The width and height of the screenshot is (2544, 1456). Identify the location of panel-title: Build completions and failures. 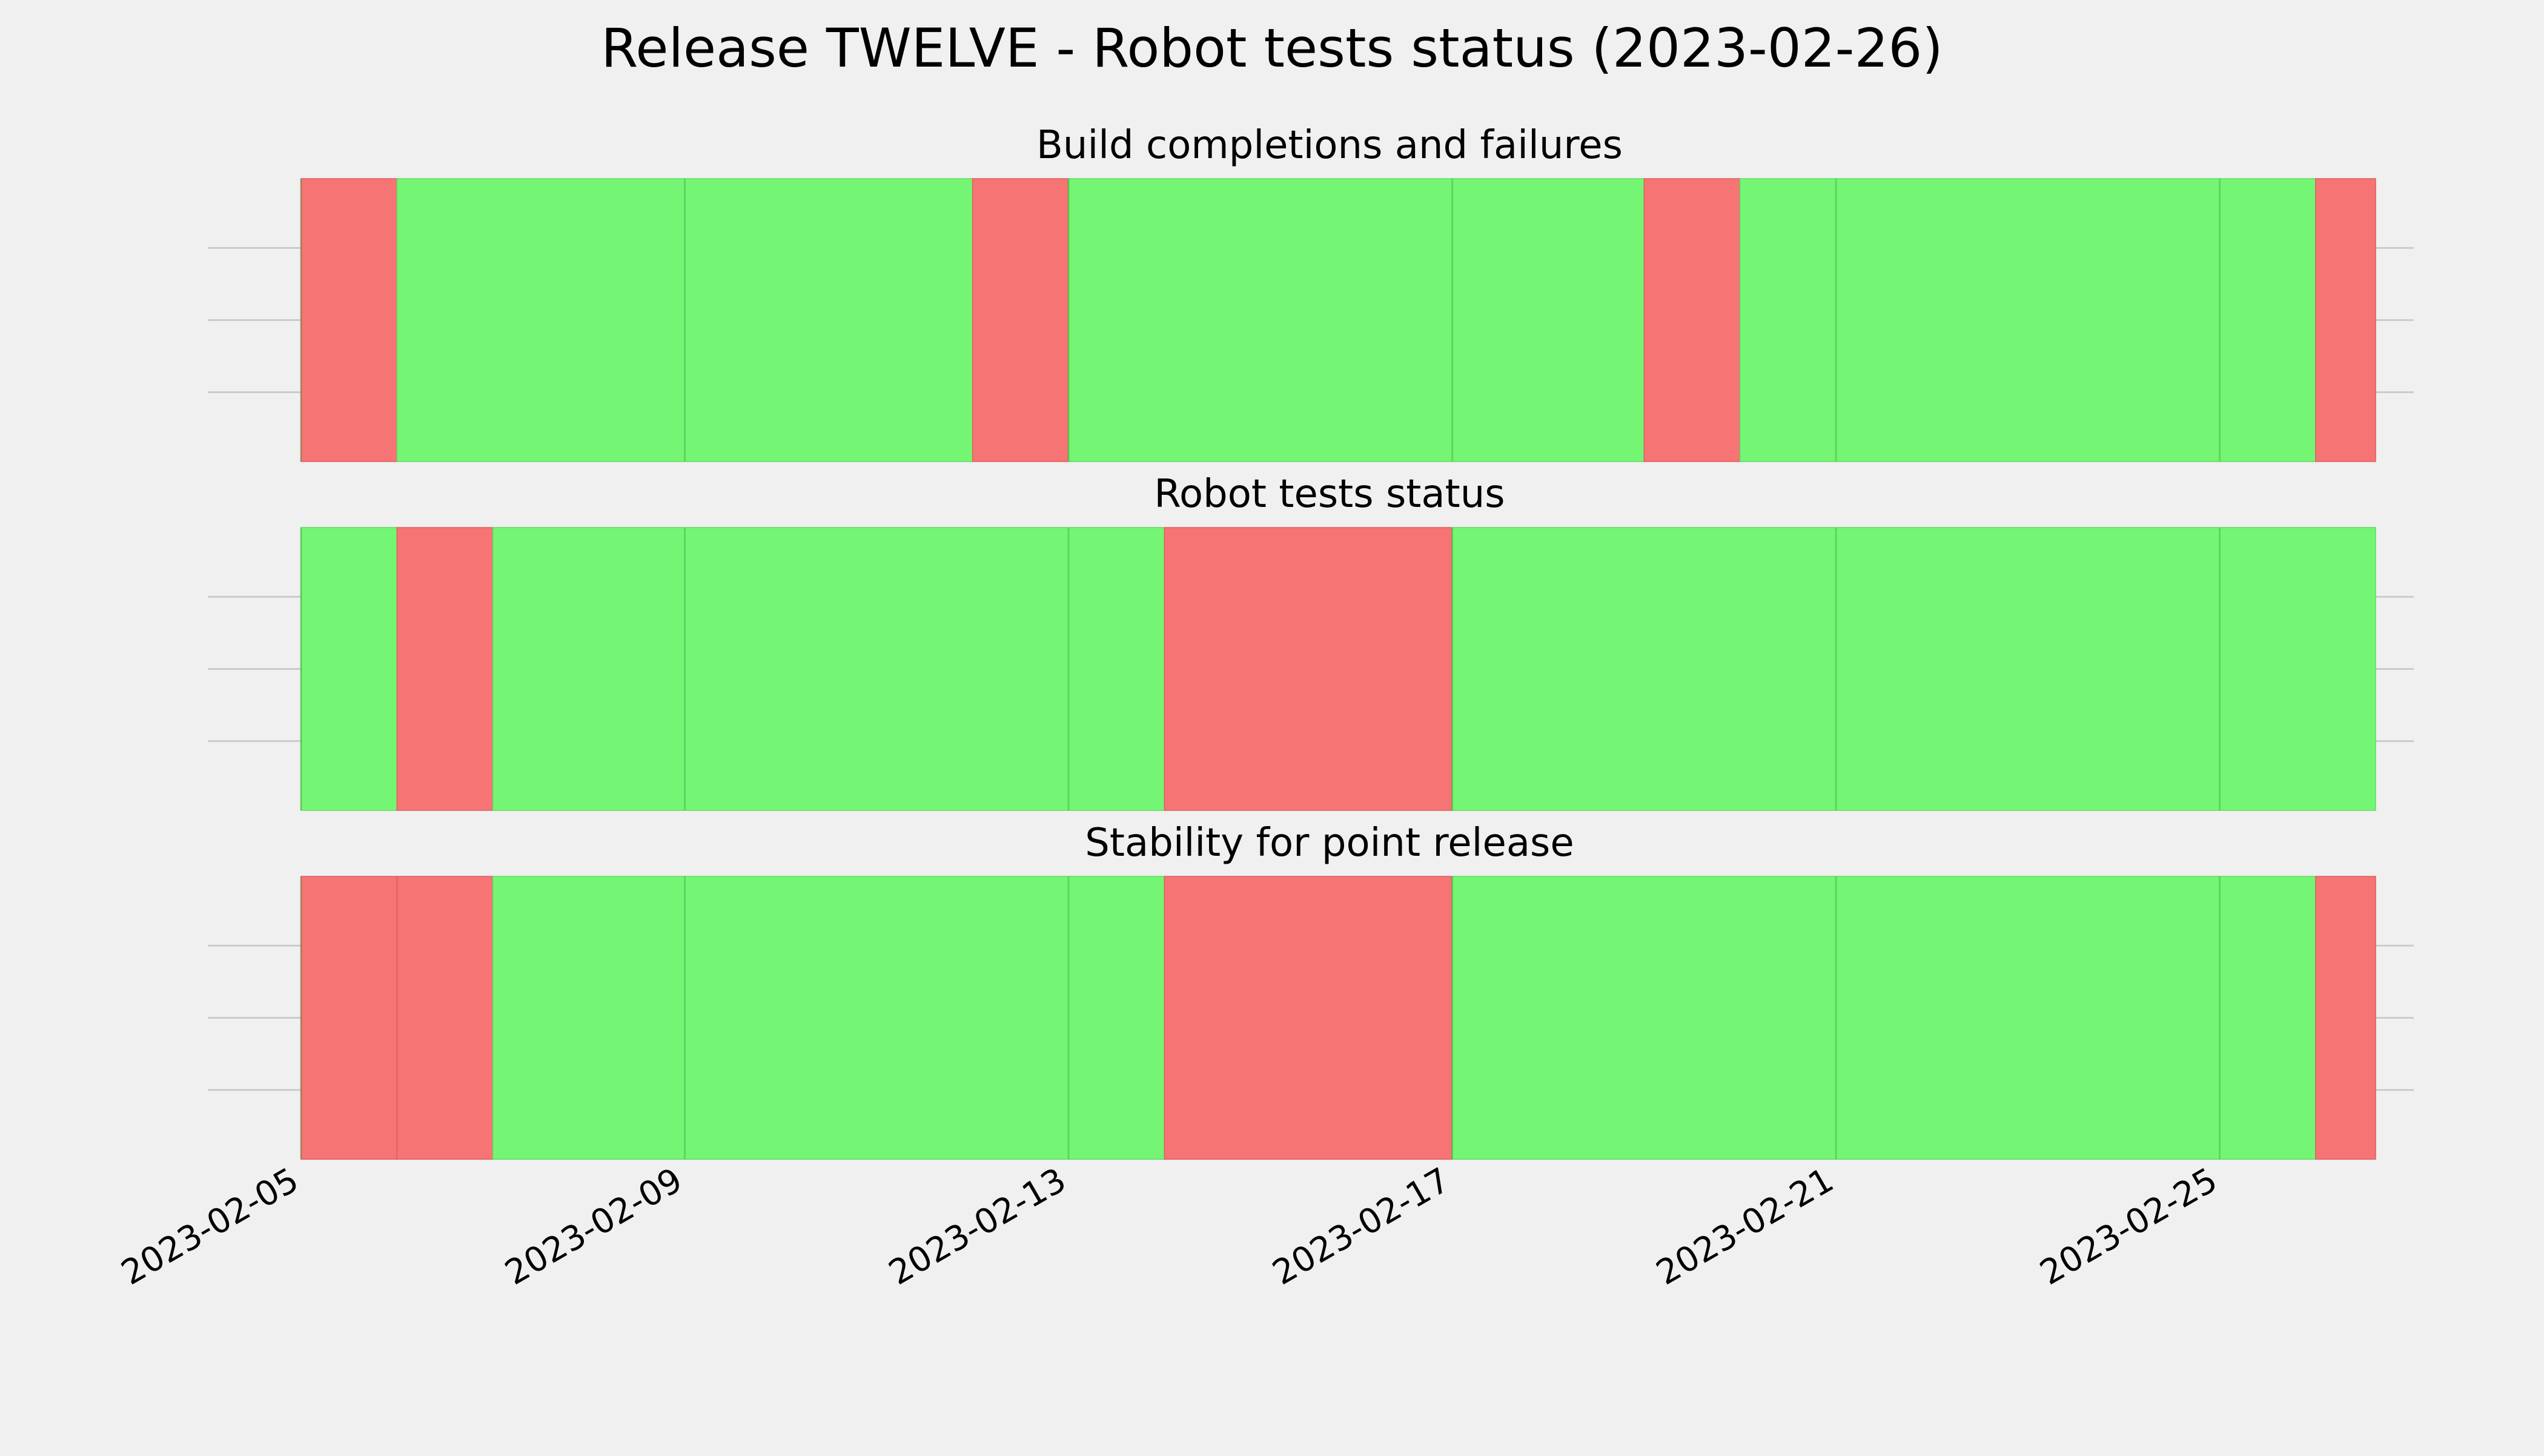
(1329, 145).